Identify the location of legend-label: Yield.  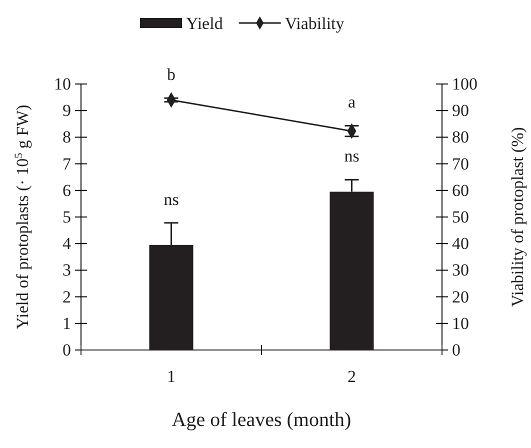
(205, 23).